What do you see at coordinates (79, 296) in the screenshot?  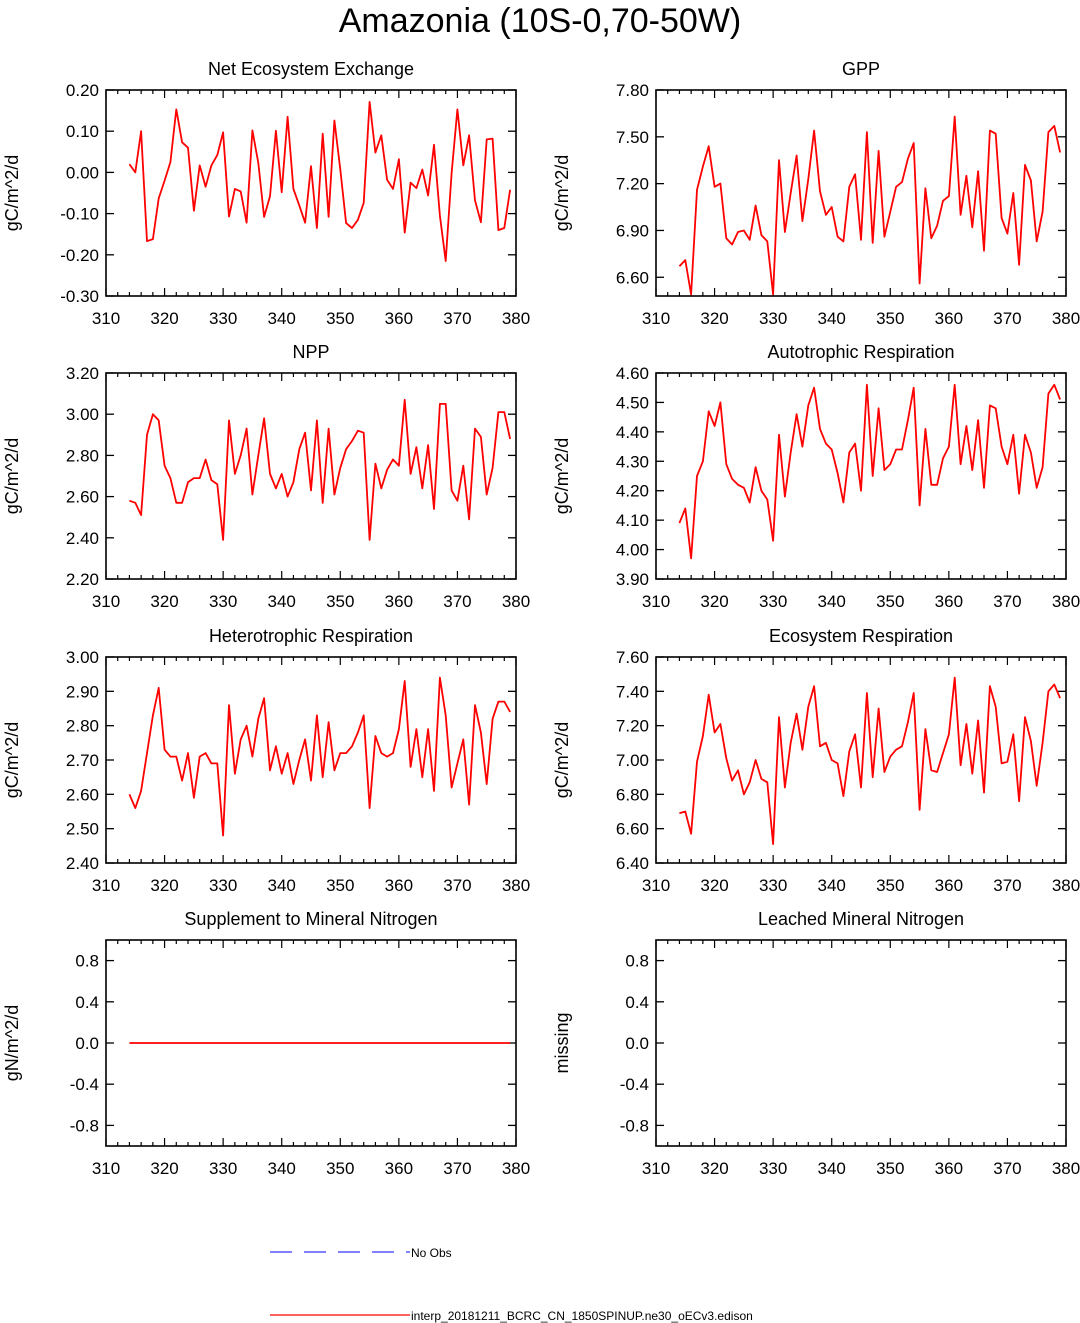 I see `y-tick-label: -0.30` at bounding box center [79, 296].